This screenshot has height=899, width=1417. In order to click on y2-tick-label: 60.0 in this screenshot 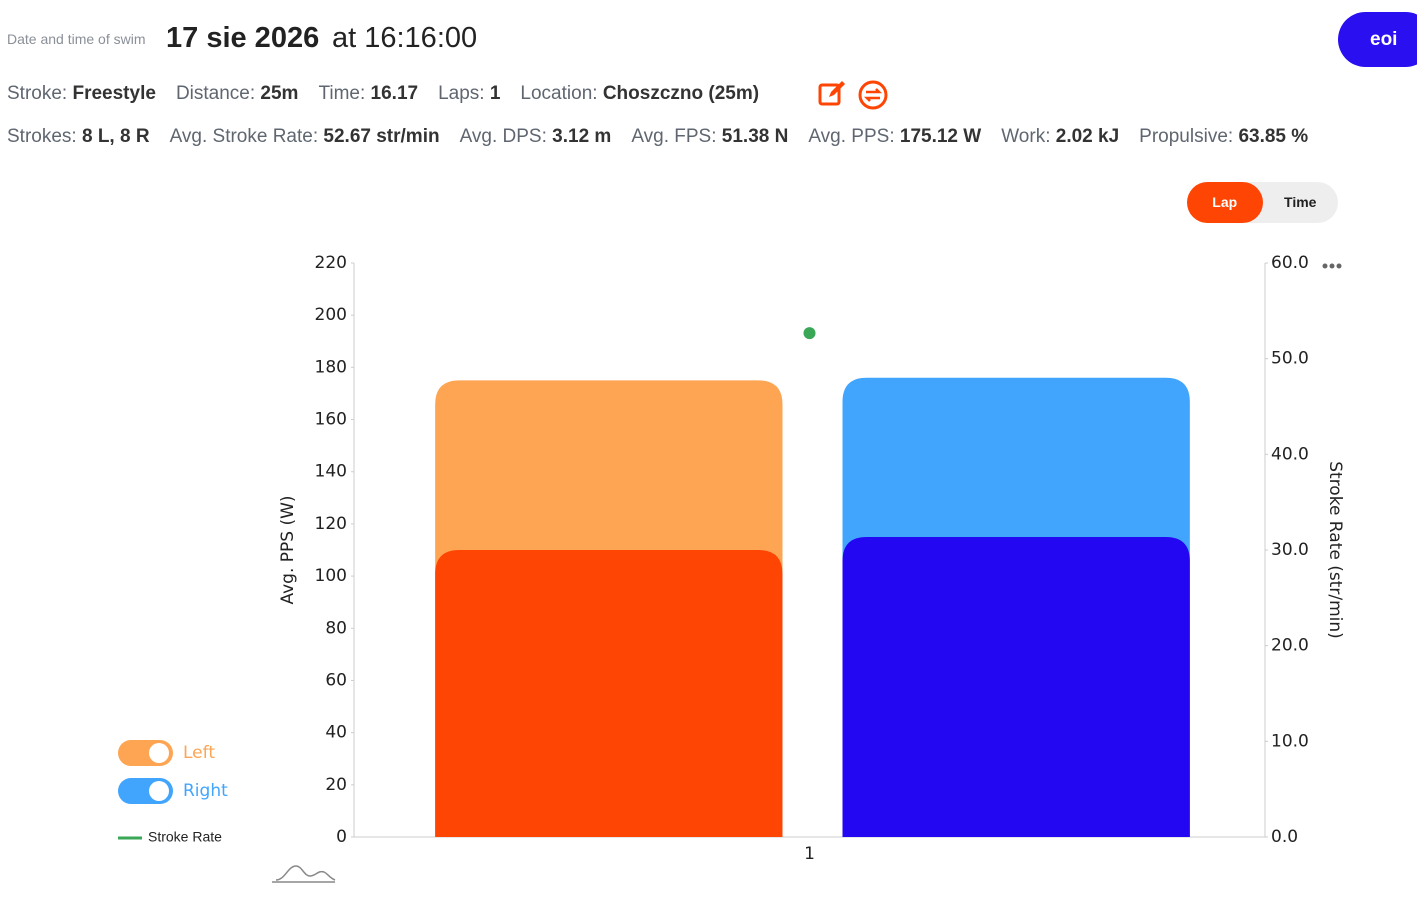, I will do `click(1290, 263)`.